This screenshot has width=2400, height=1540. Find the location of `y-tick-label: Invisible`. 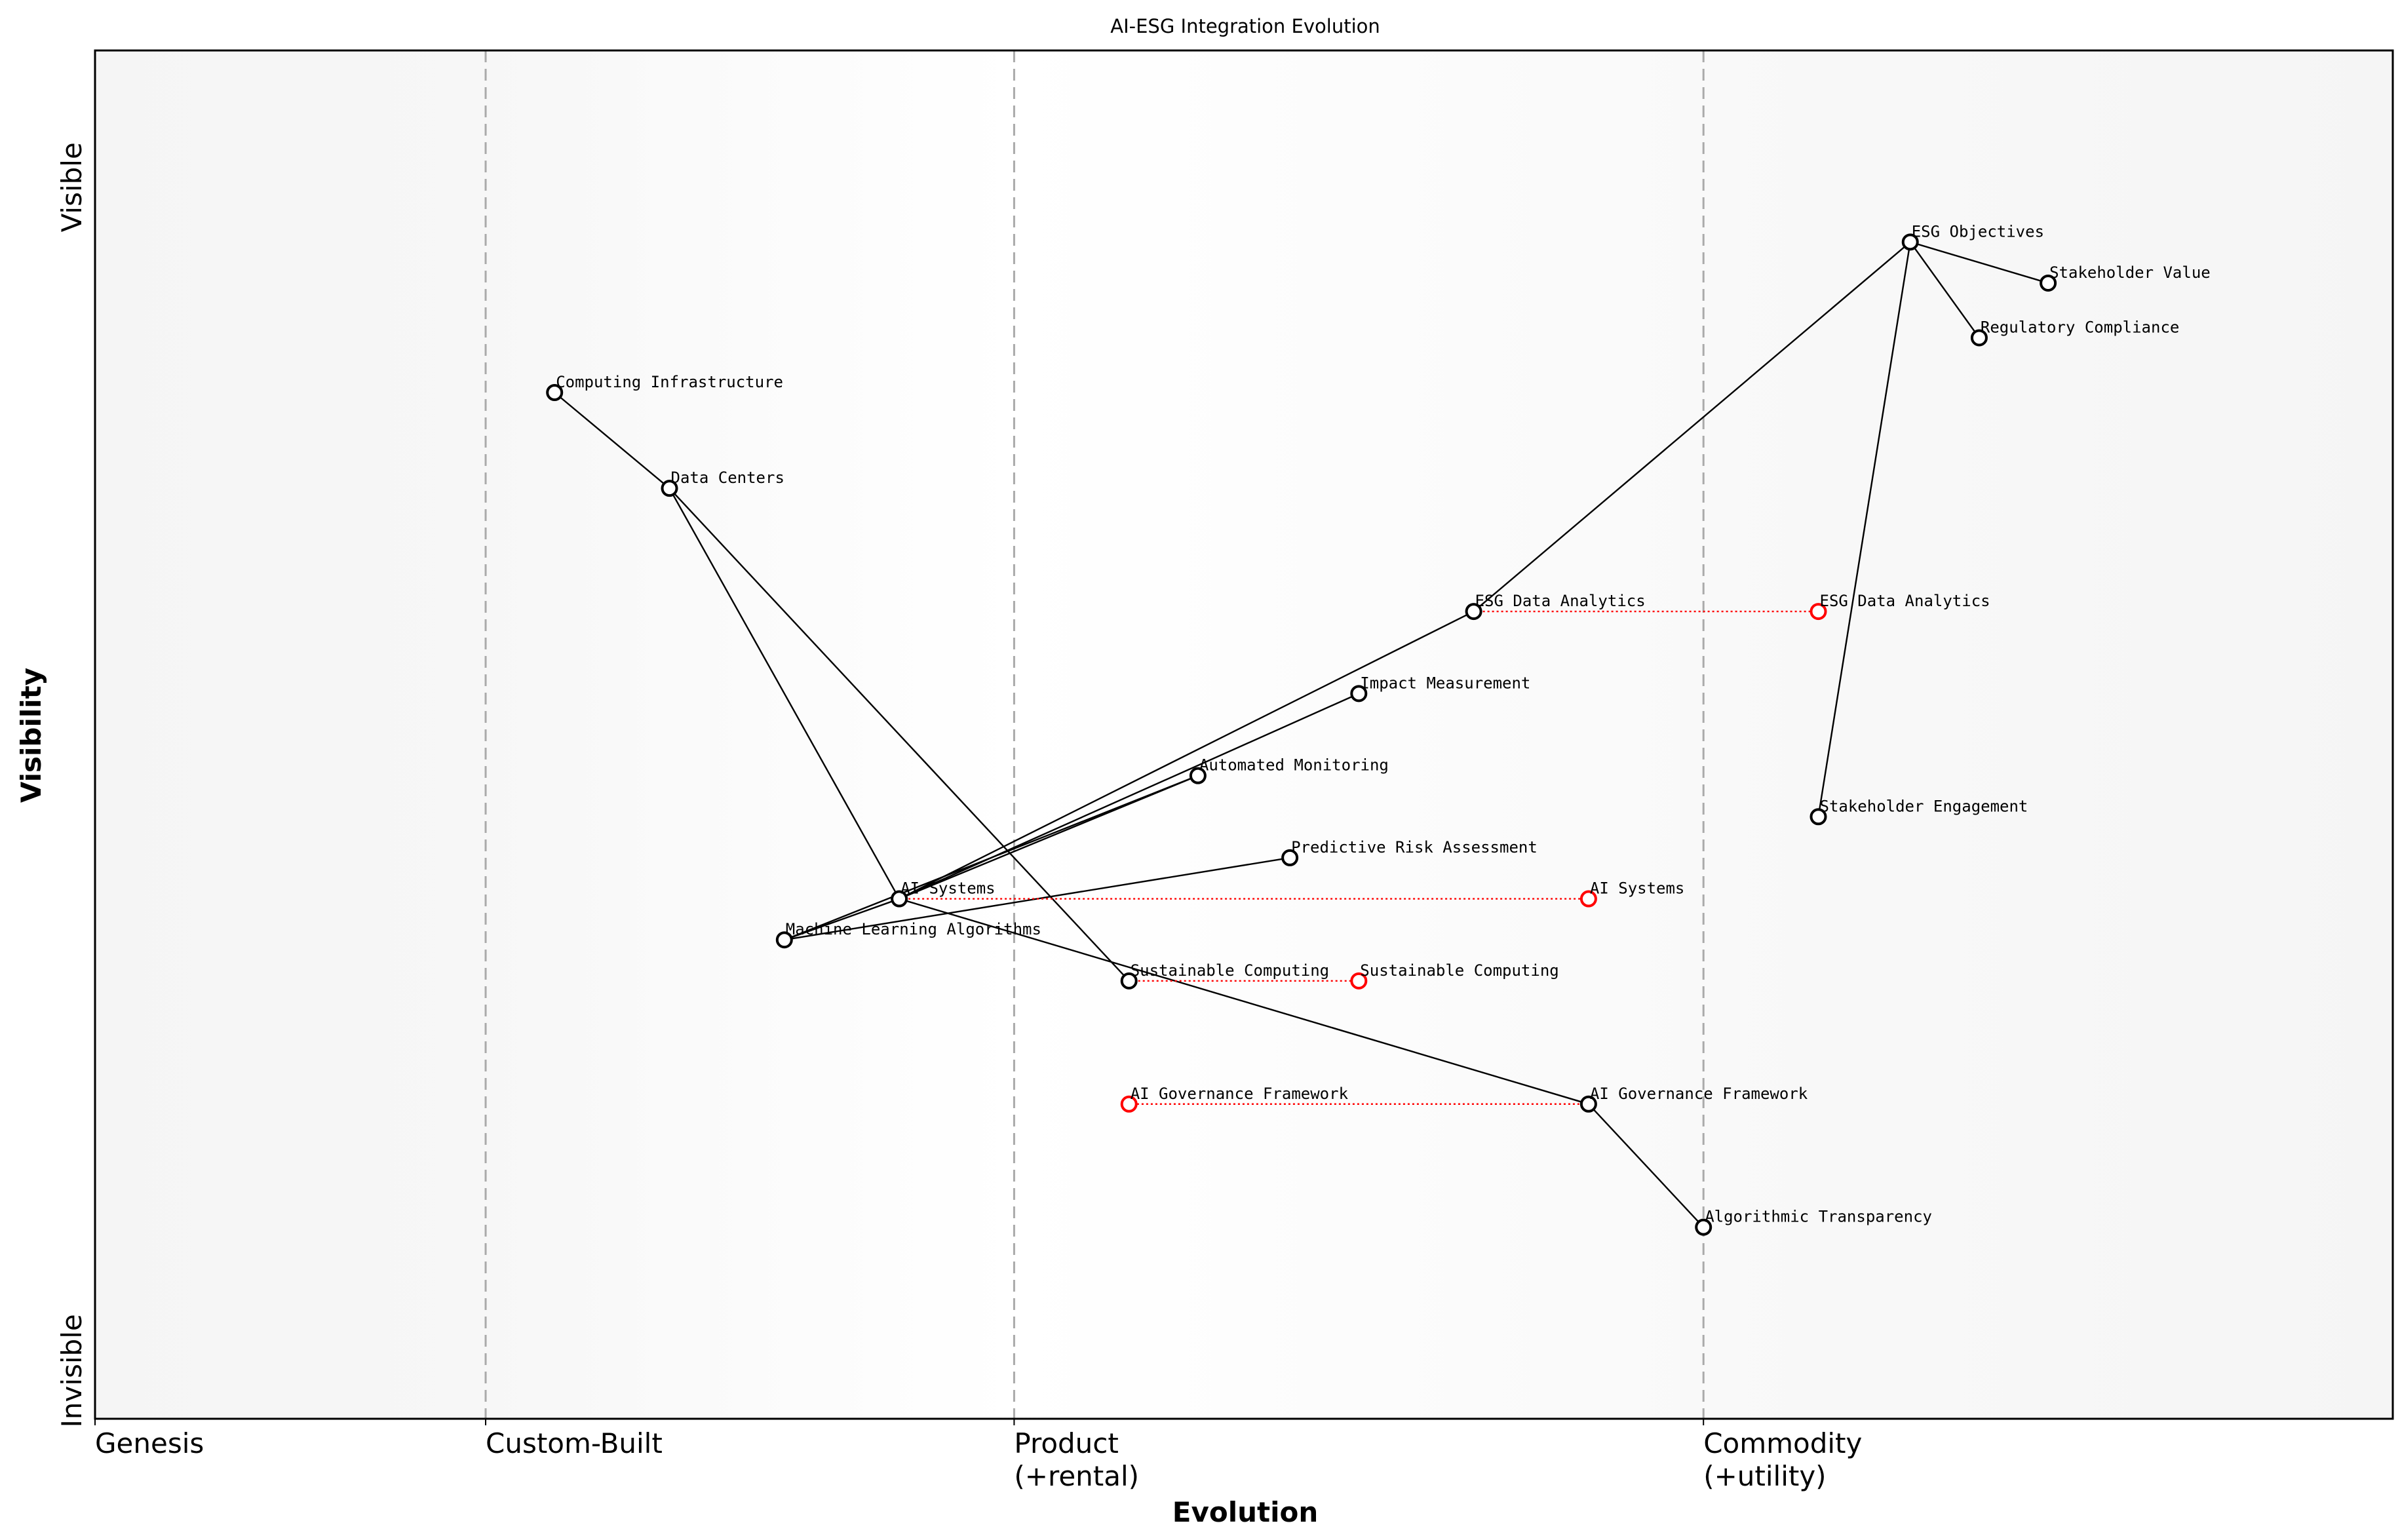

y-tick-label: Invisible is located at coordinates (72, 1370).